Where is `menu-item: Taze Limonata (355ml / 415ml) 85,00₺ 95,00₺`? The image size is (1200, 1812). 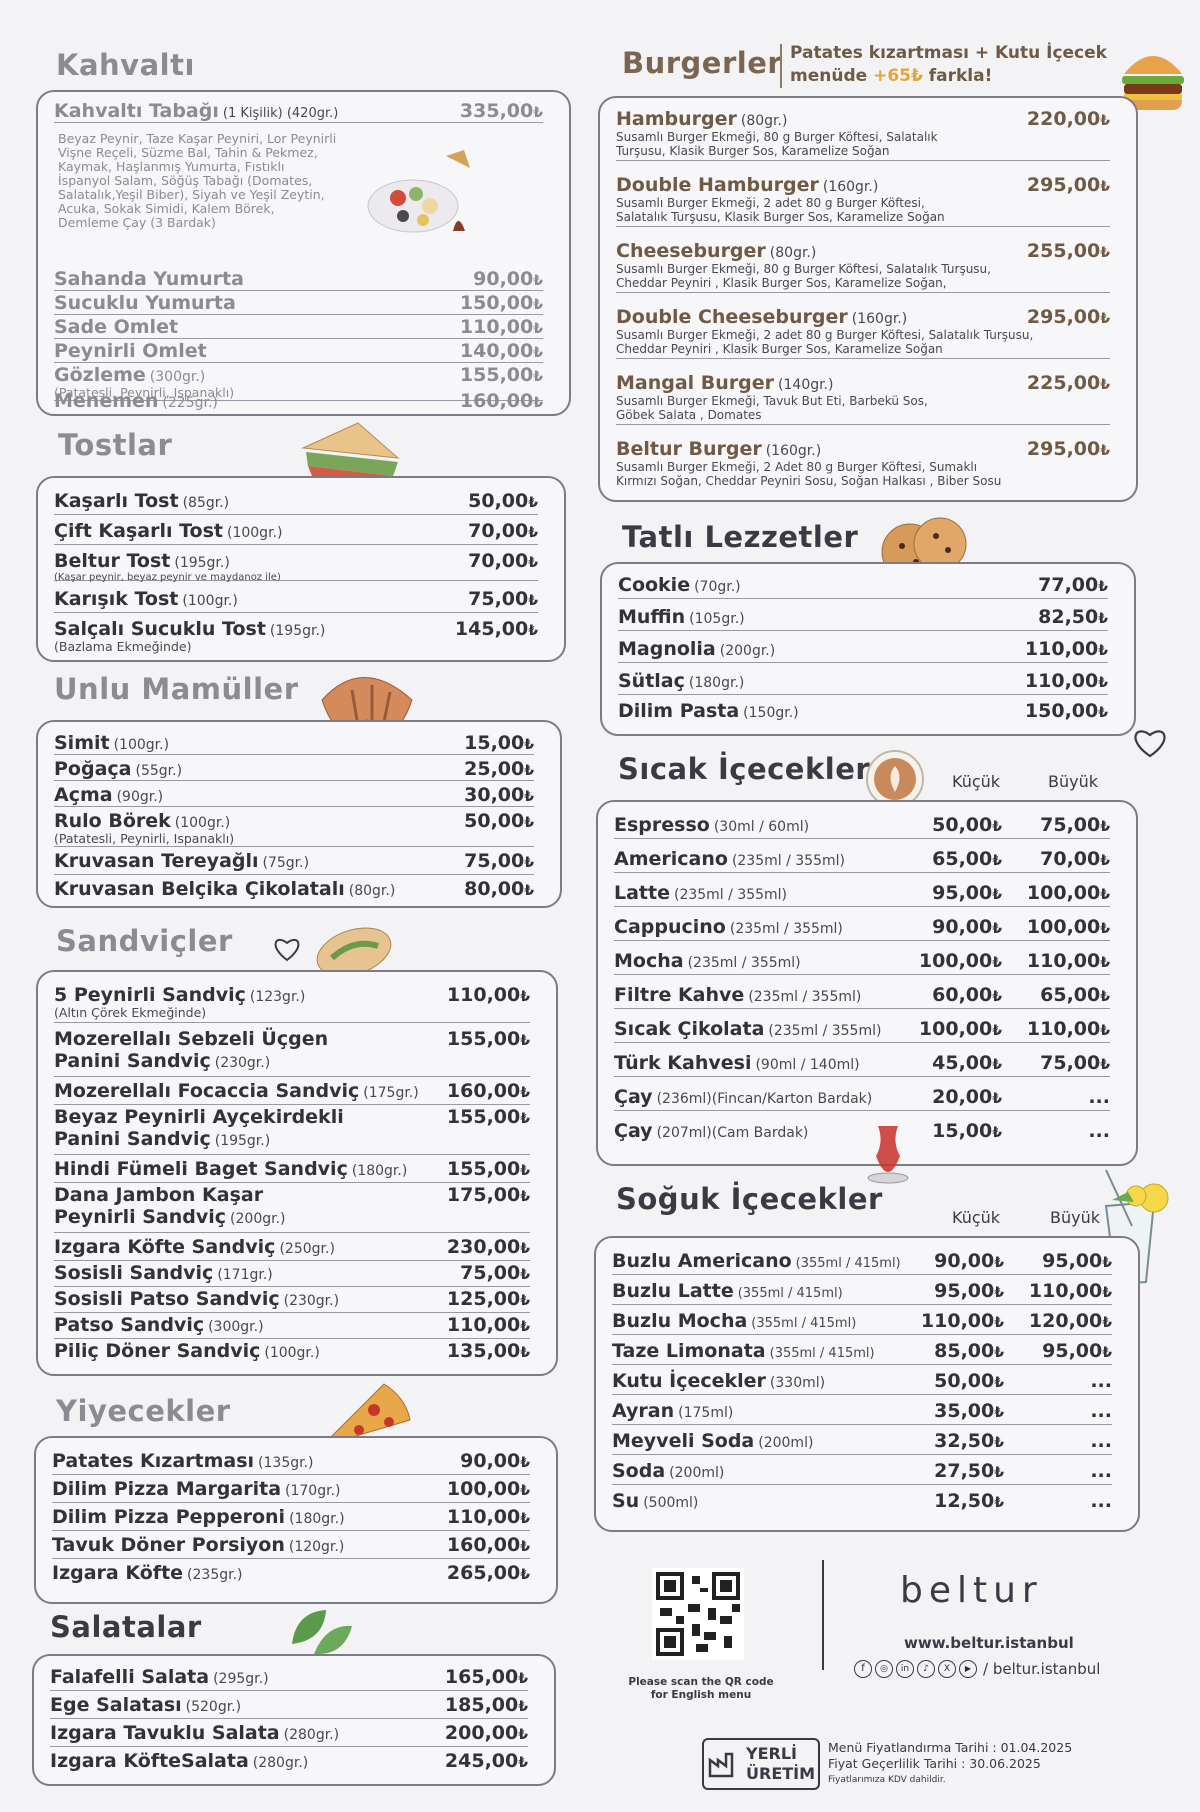
menu-item: Taze Limonata (355ml / 415ml) 85,00₺ 95,00₺ is located at coordinates (862, 1352).